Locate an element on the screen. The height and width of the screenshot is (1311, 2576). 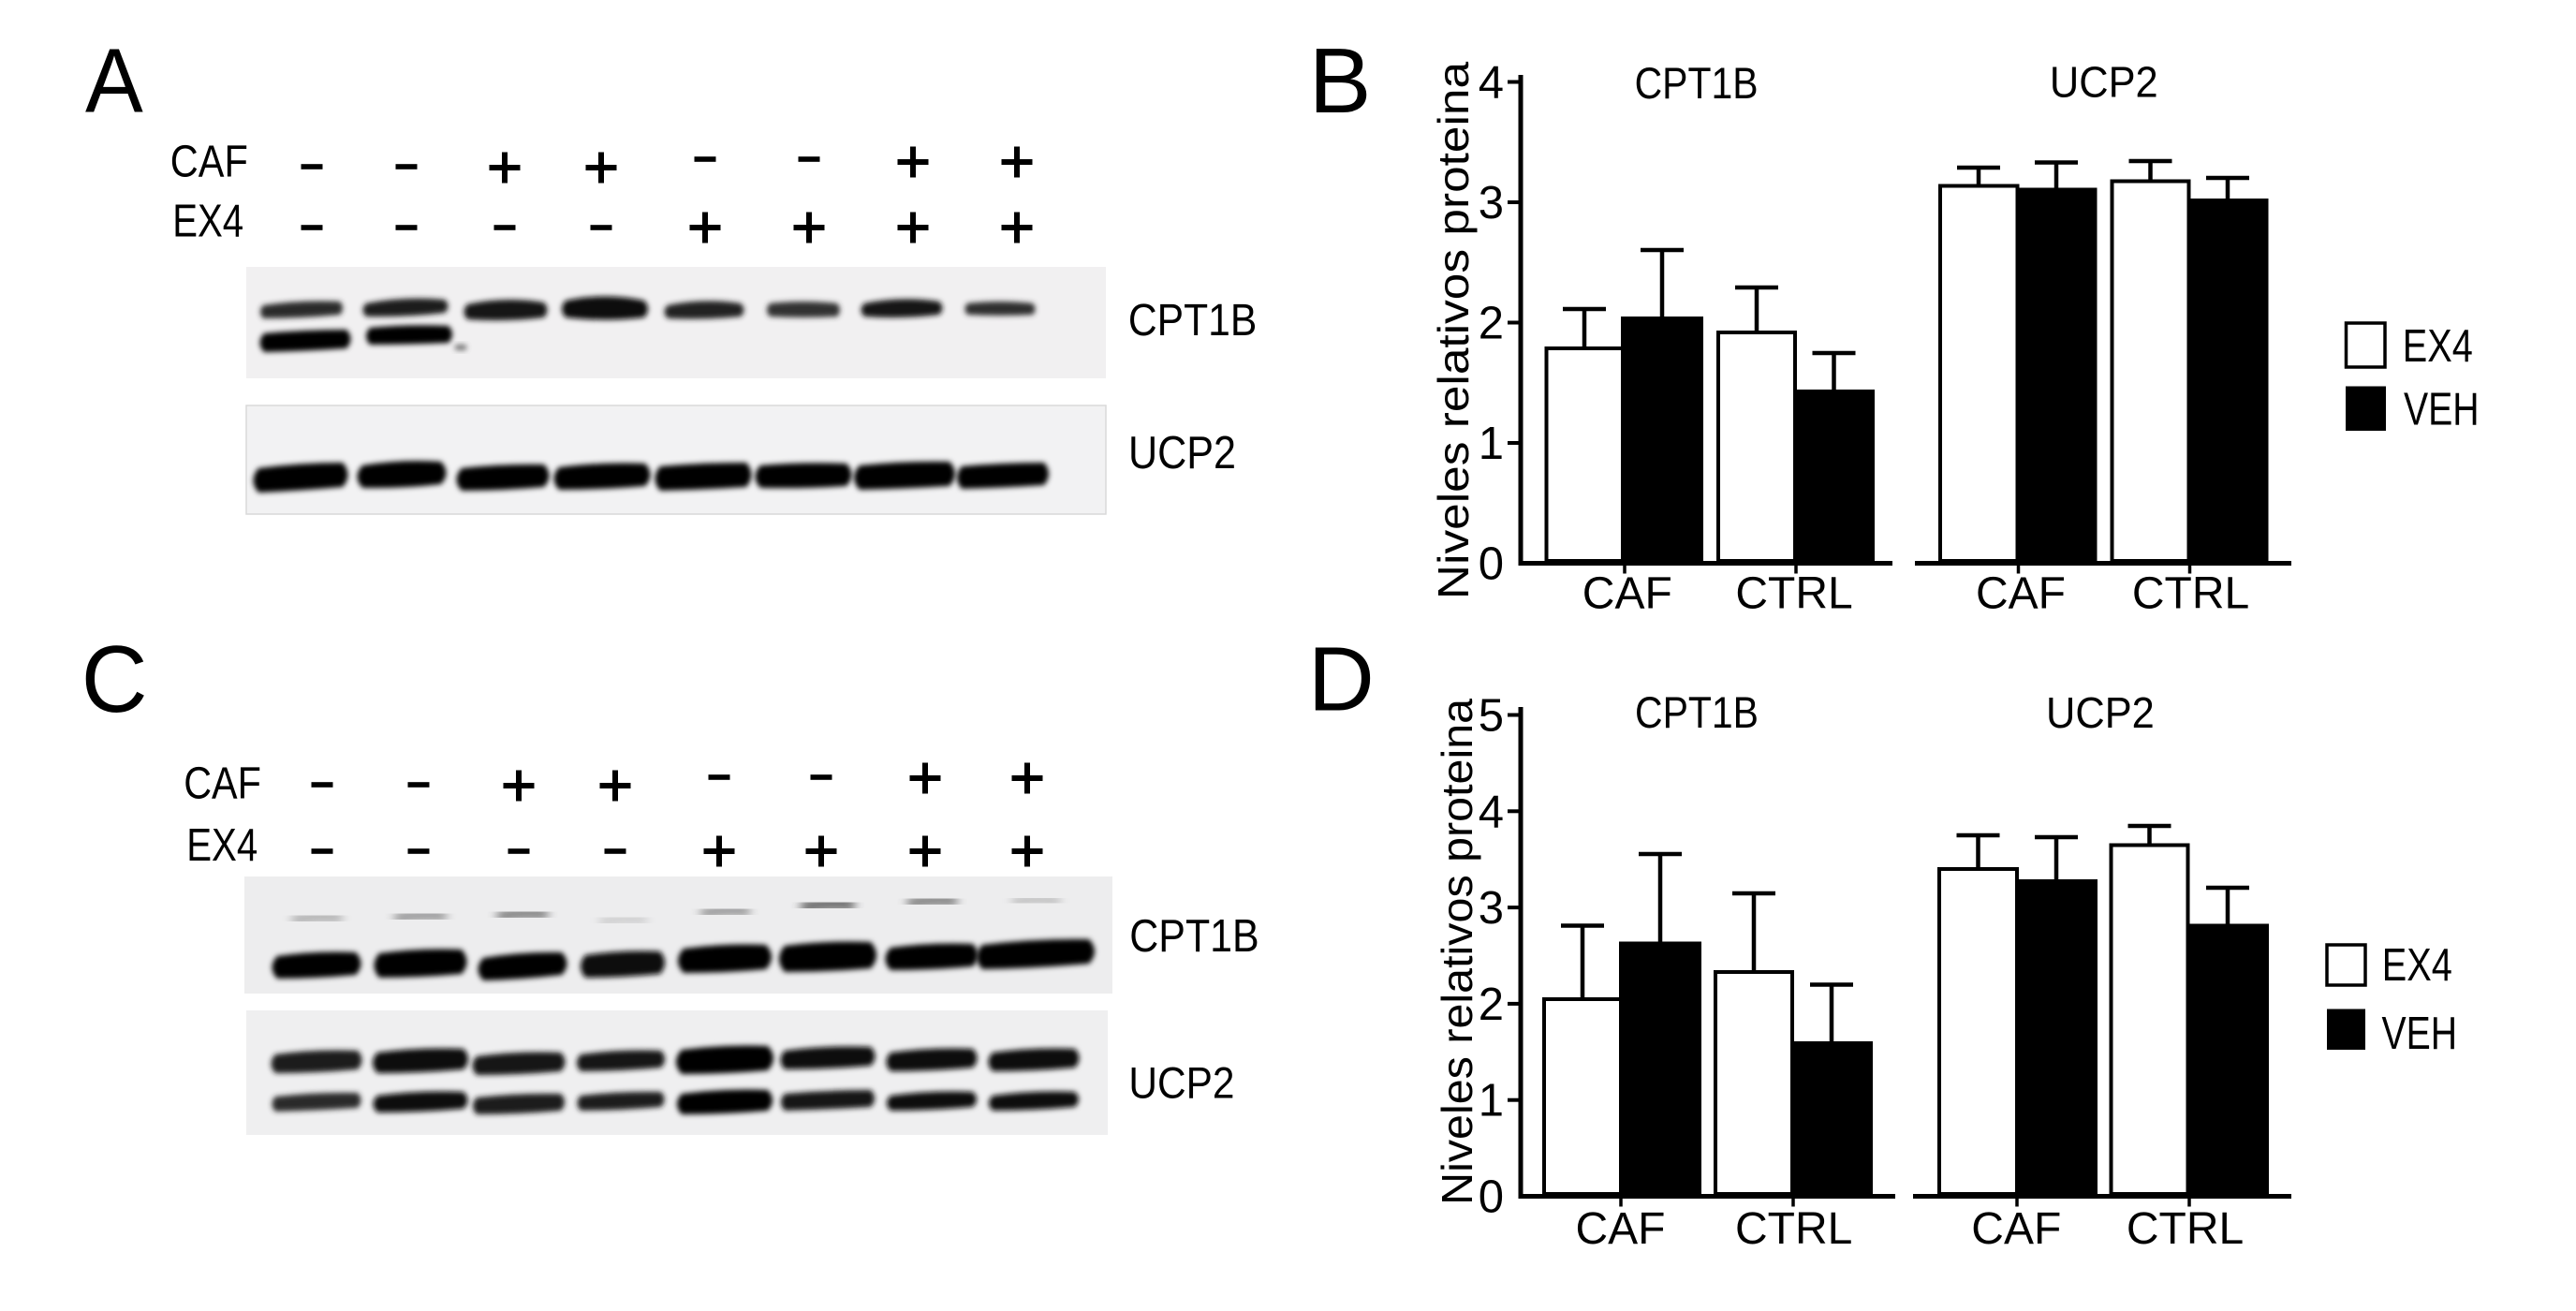
svg-text: 5 is located at coordinates (1491, 716).